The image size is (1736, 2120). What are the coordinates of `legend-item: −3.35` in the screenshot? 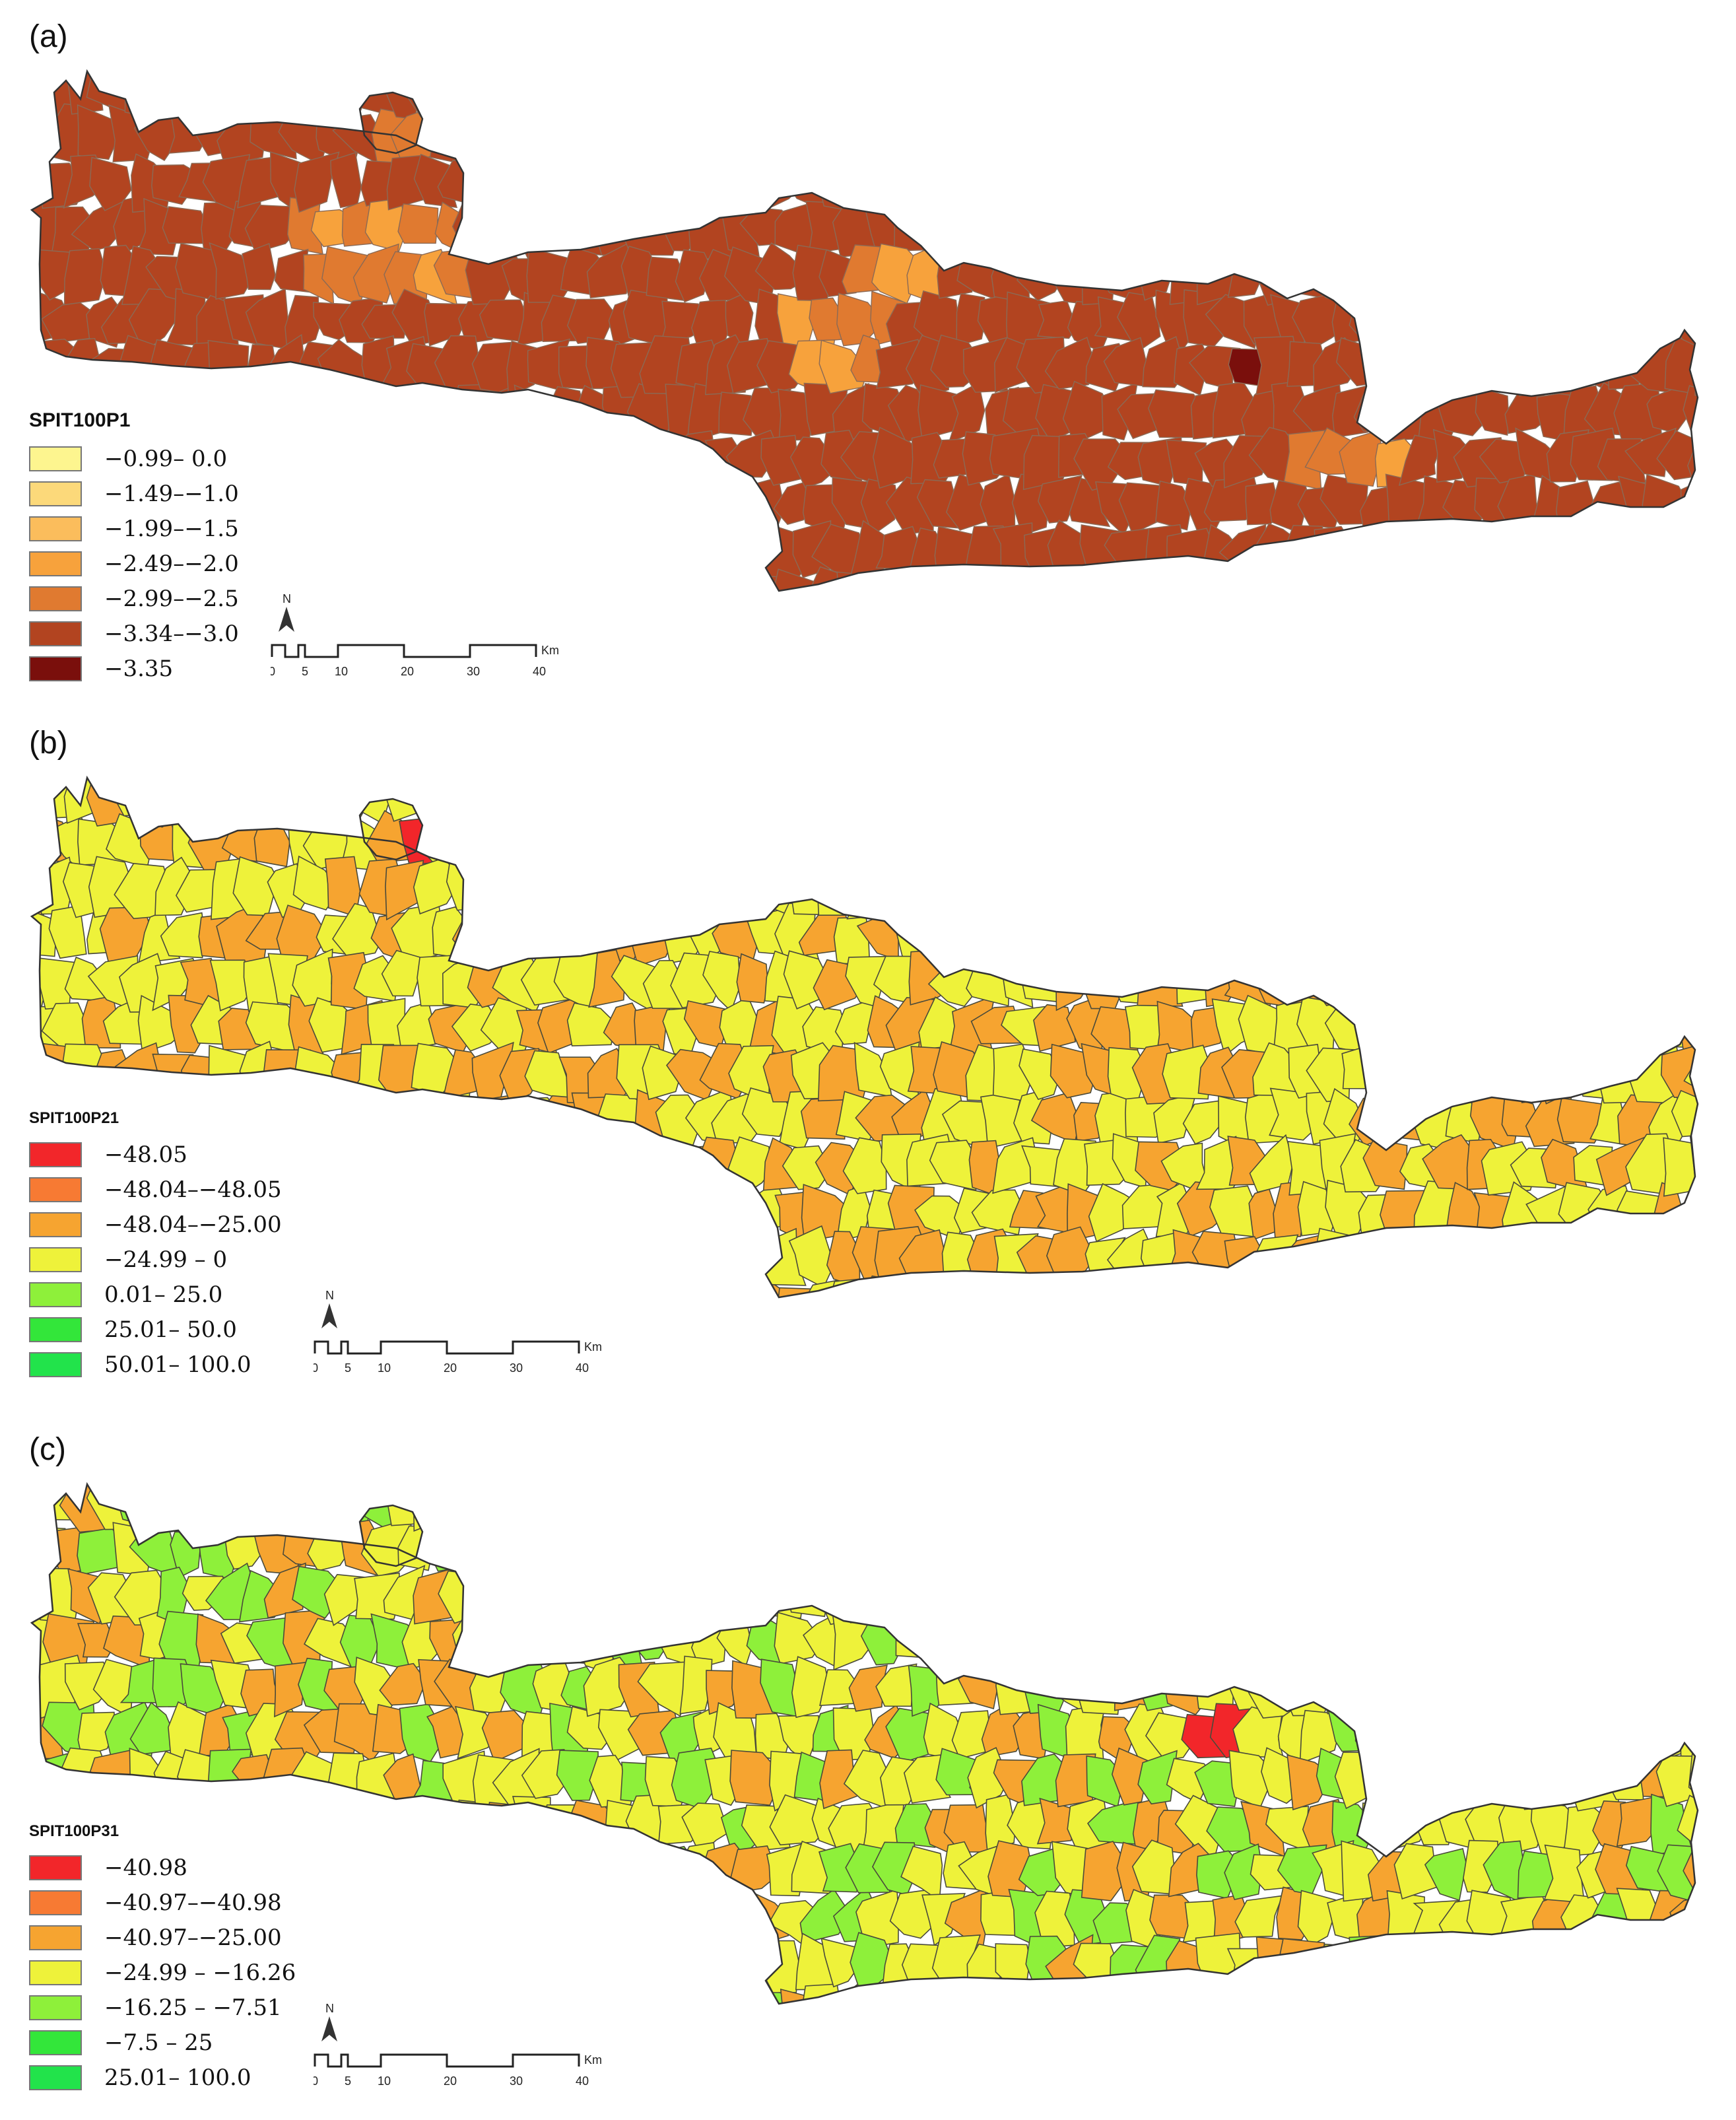 It's located at (134, 668).